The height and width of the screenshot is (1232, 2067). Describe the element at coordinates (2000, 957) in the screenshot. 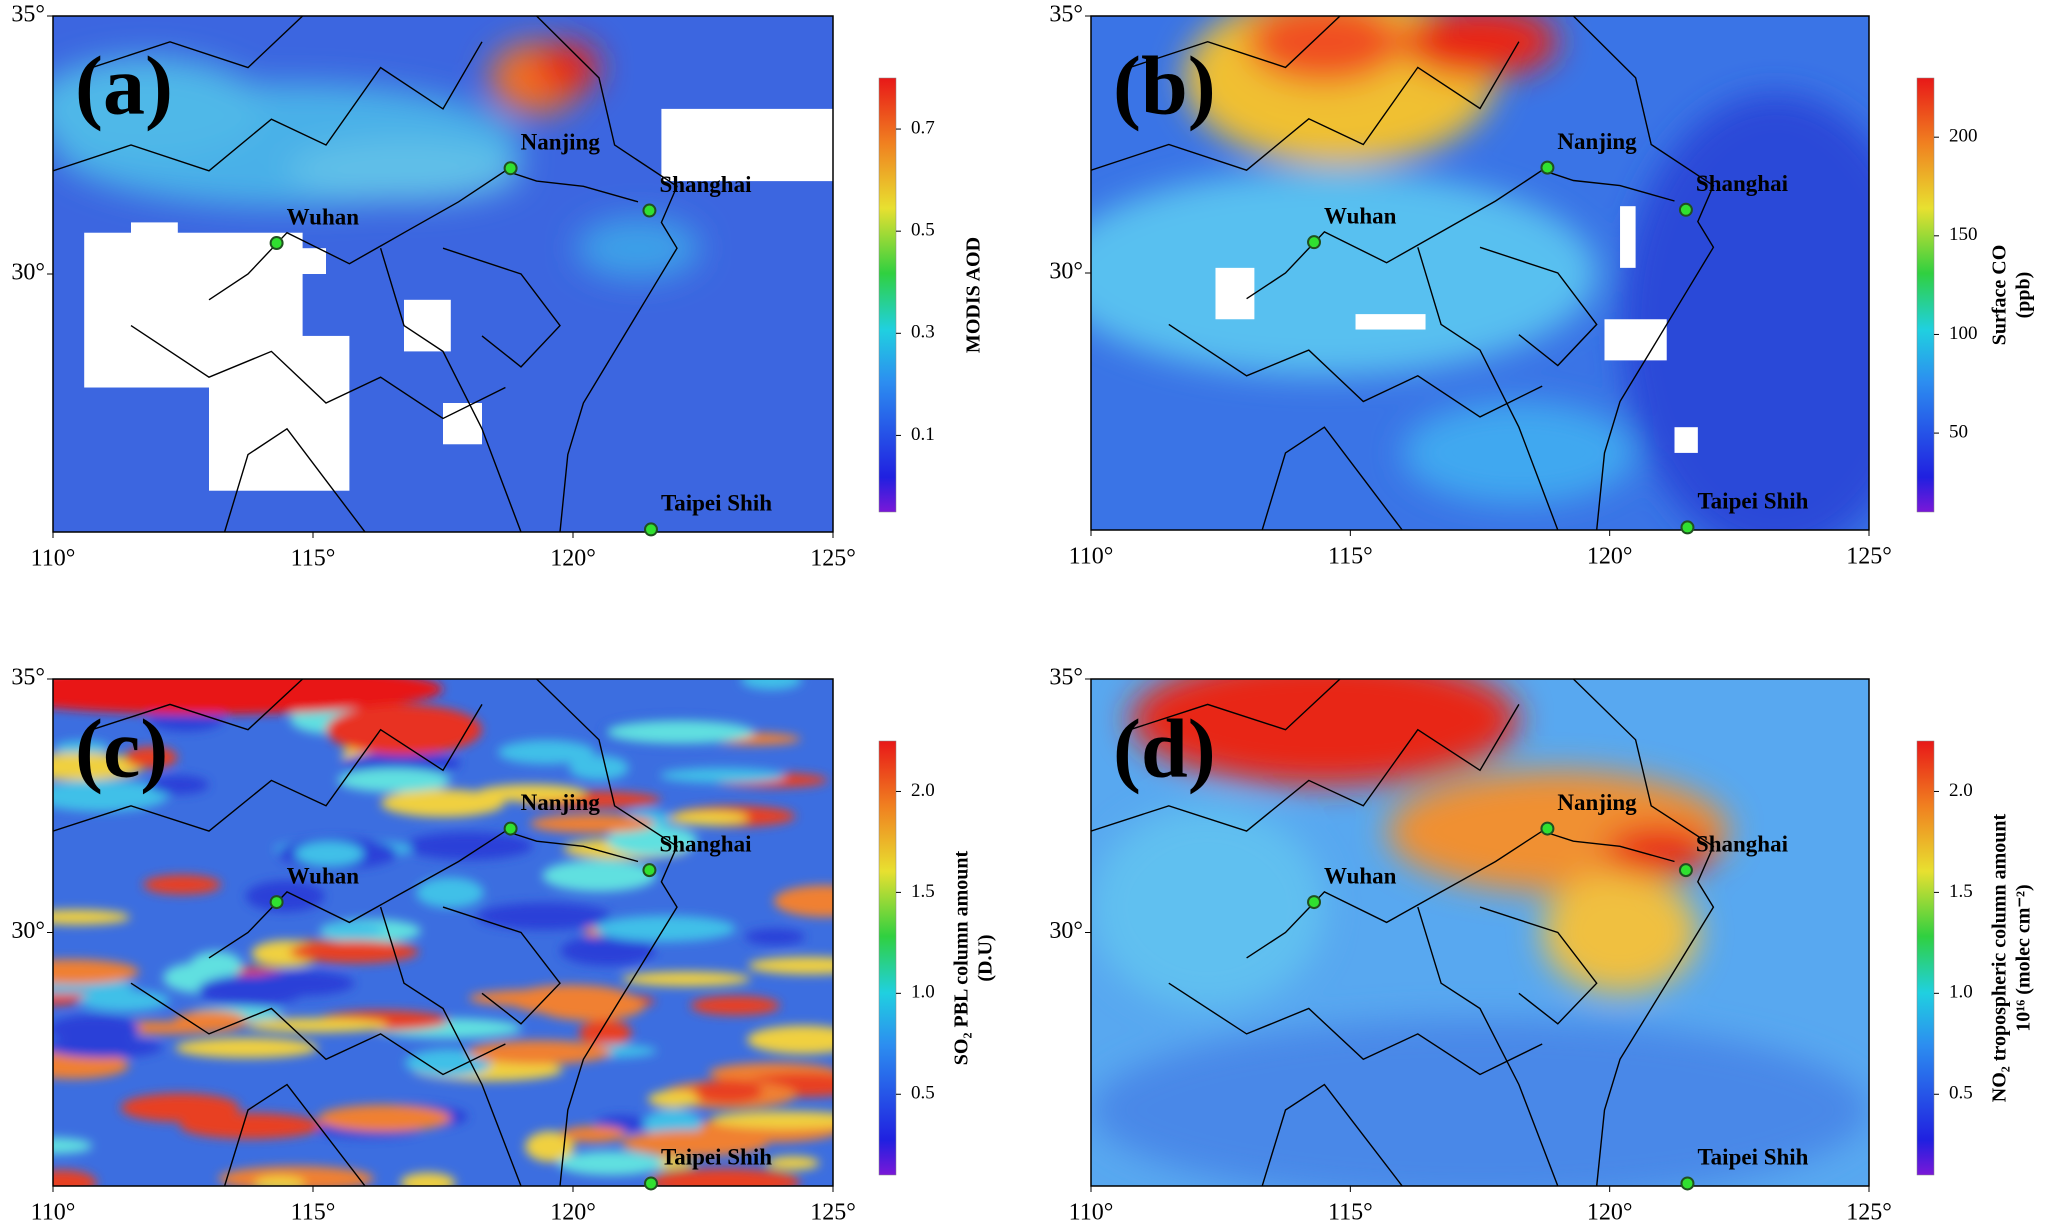

I see `colorbar-label: NO₂ tropospheric column amount` at that location.